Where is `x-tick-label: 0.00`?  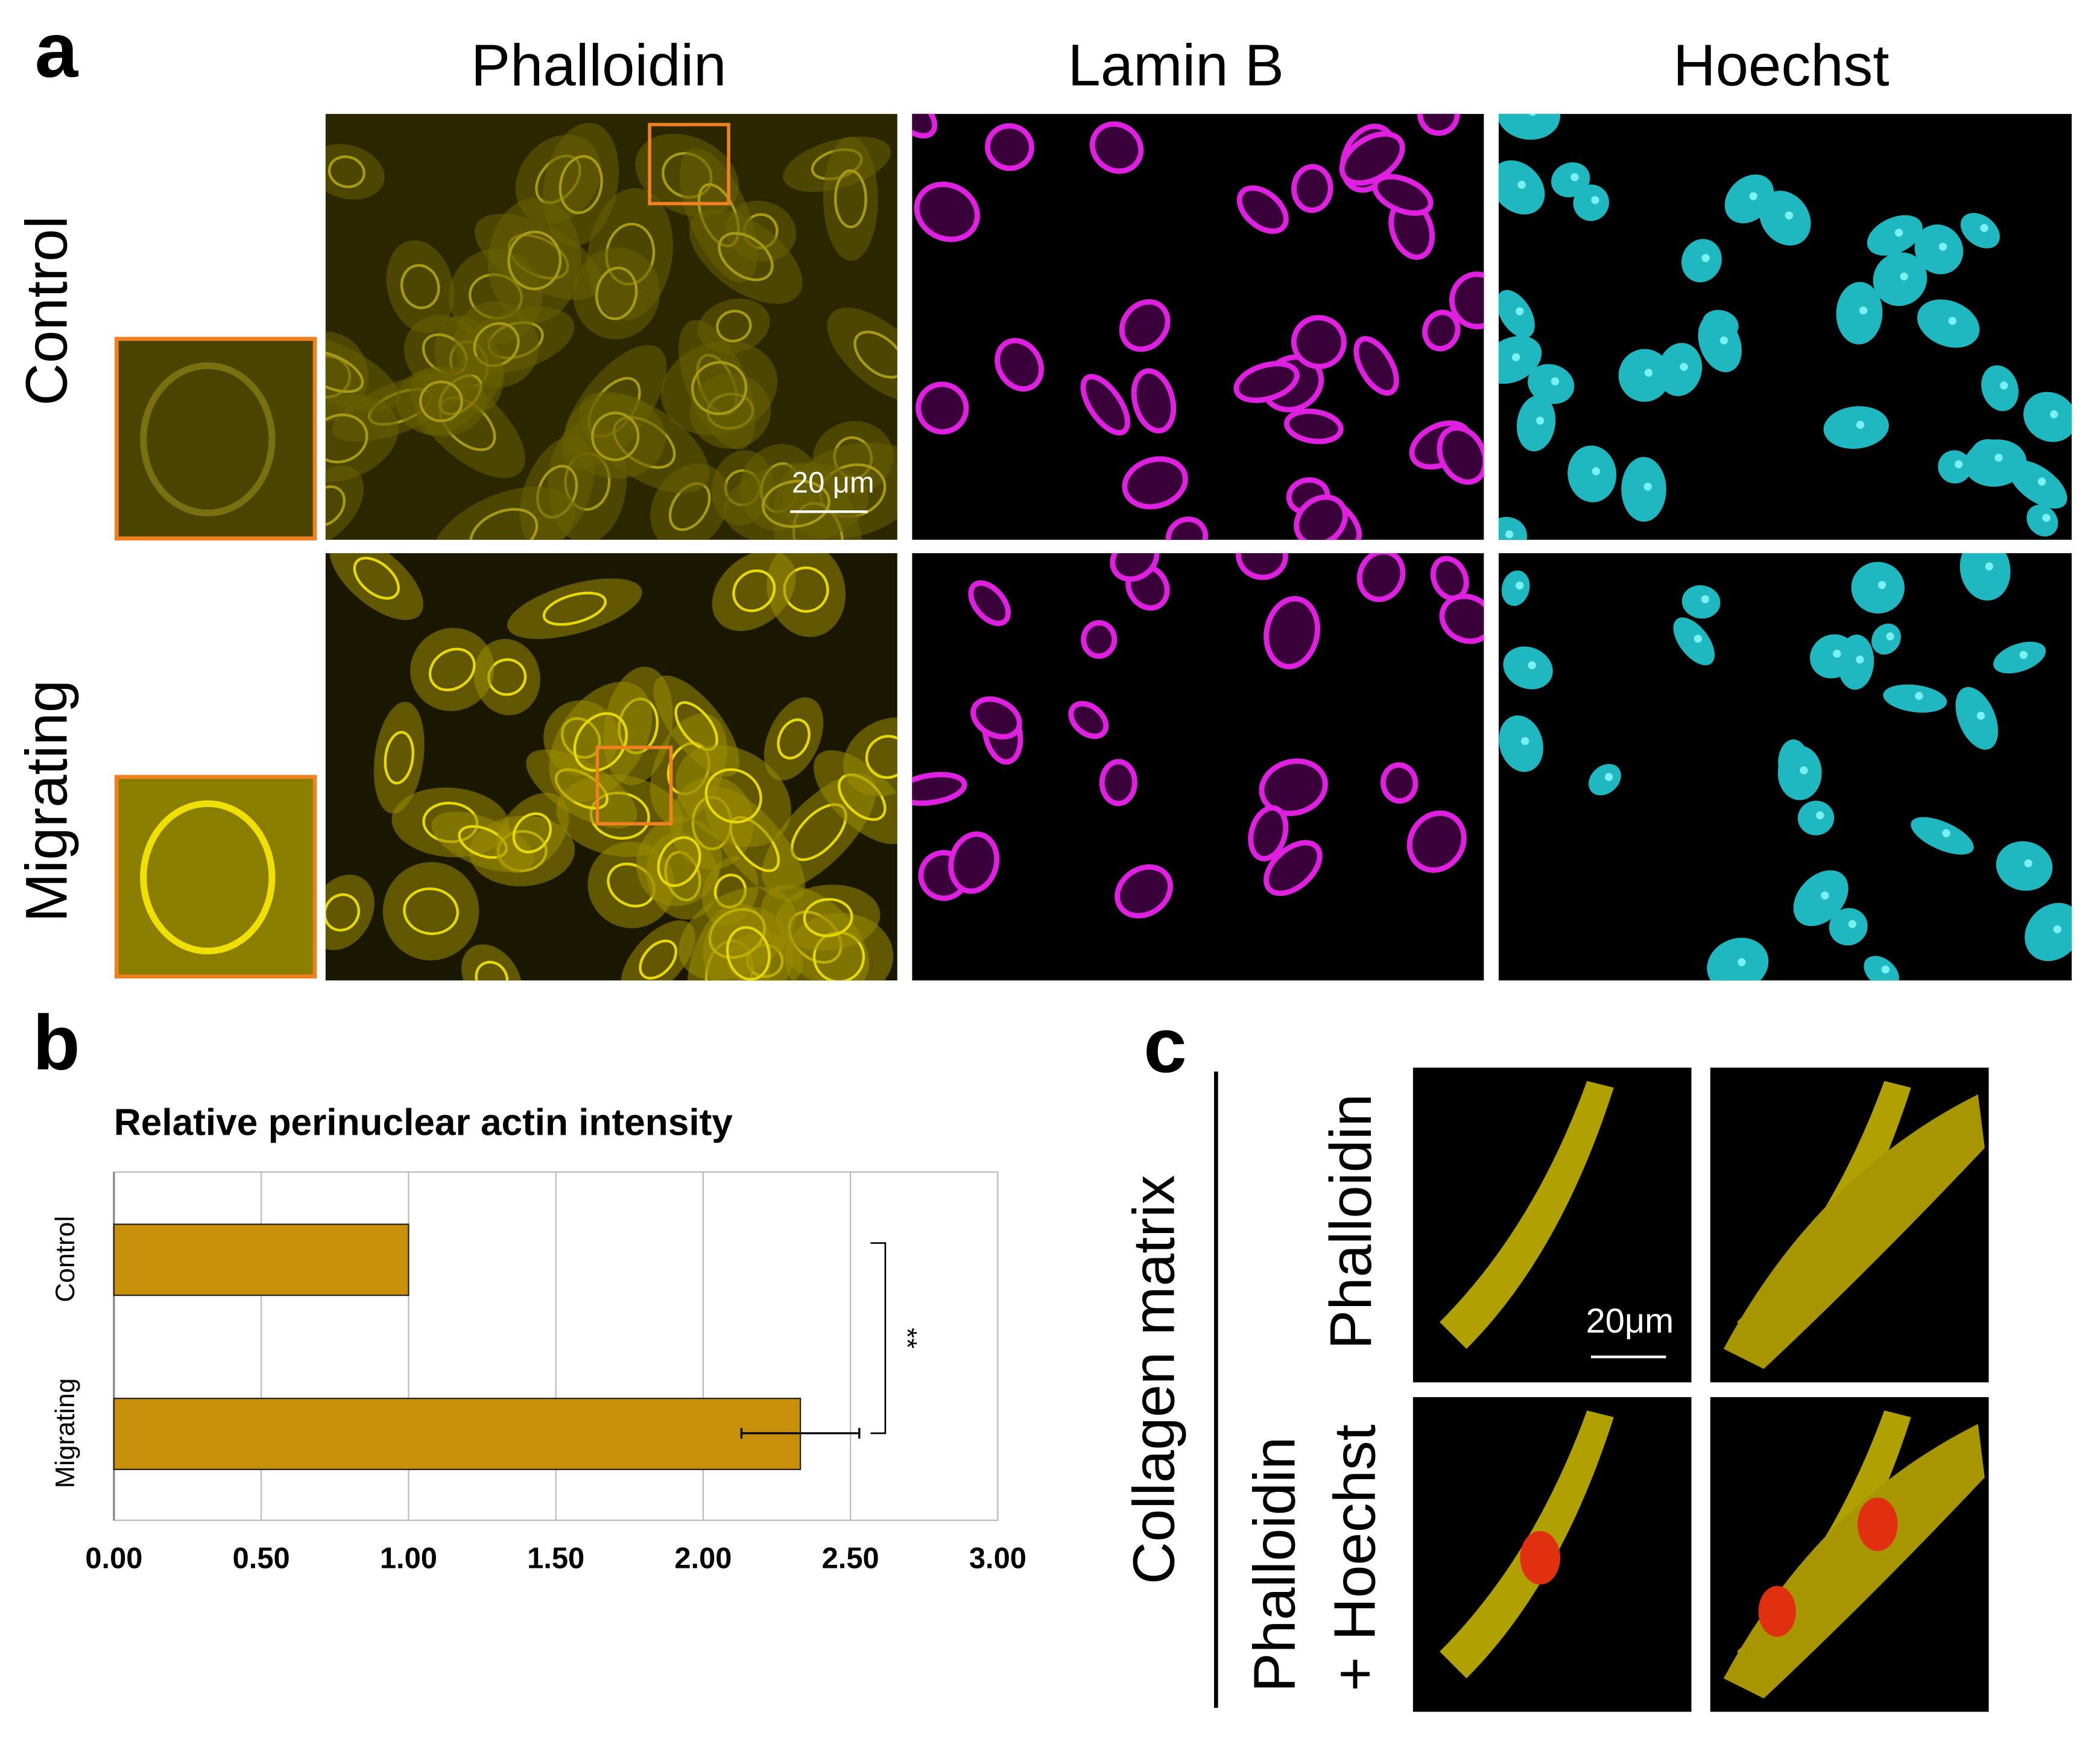
x-tick-label: 0.00 is located at coordinates (113, 1559).